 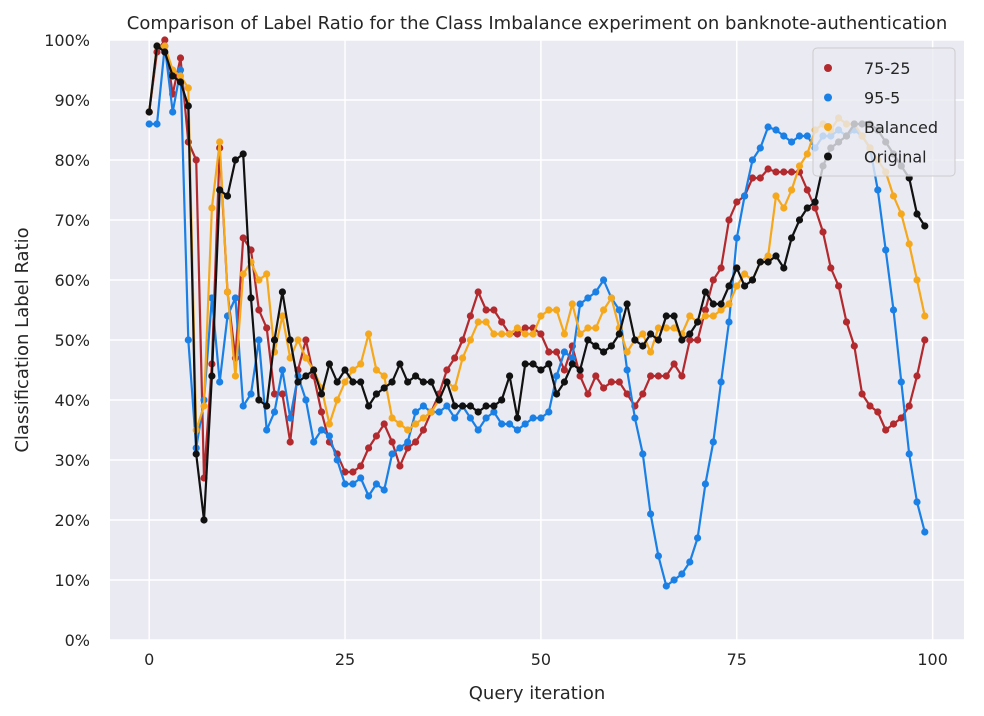 I want to click on y-tick-label: 0%, so click(x=77, y=640).